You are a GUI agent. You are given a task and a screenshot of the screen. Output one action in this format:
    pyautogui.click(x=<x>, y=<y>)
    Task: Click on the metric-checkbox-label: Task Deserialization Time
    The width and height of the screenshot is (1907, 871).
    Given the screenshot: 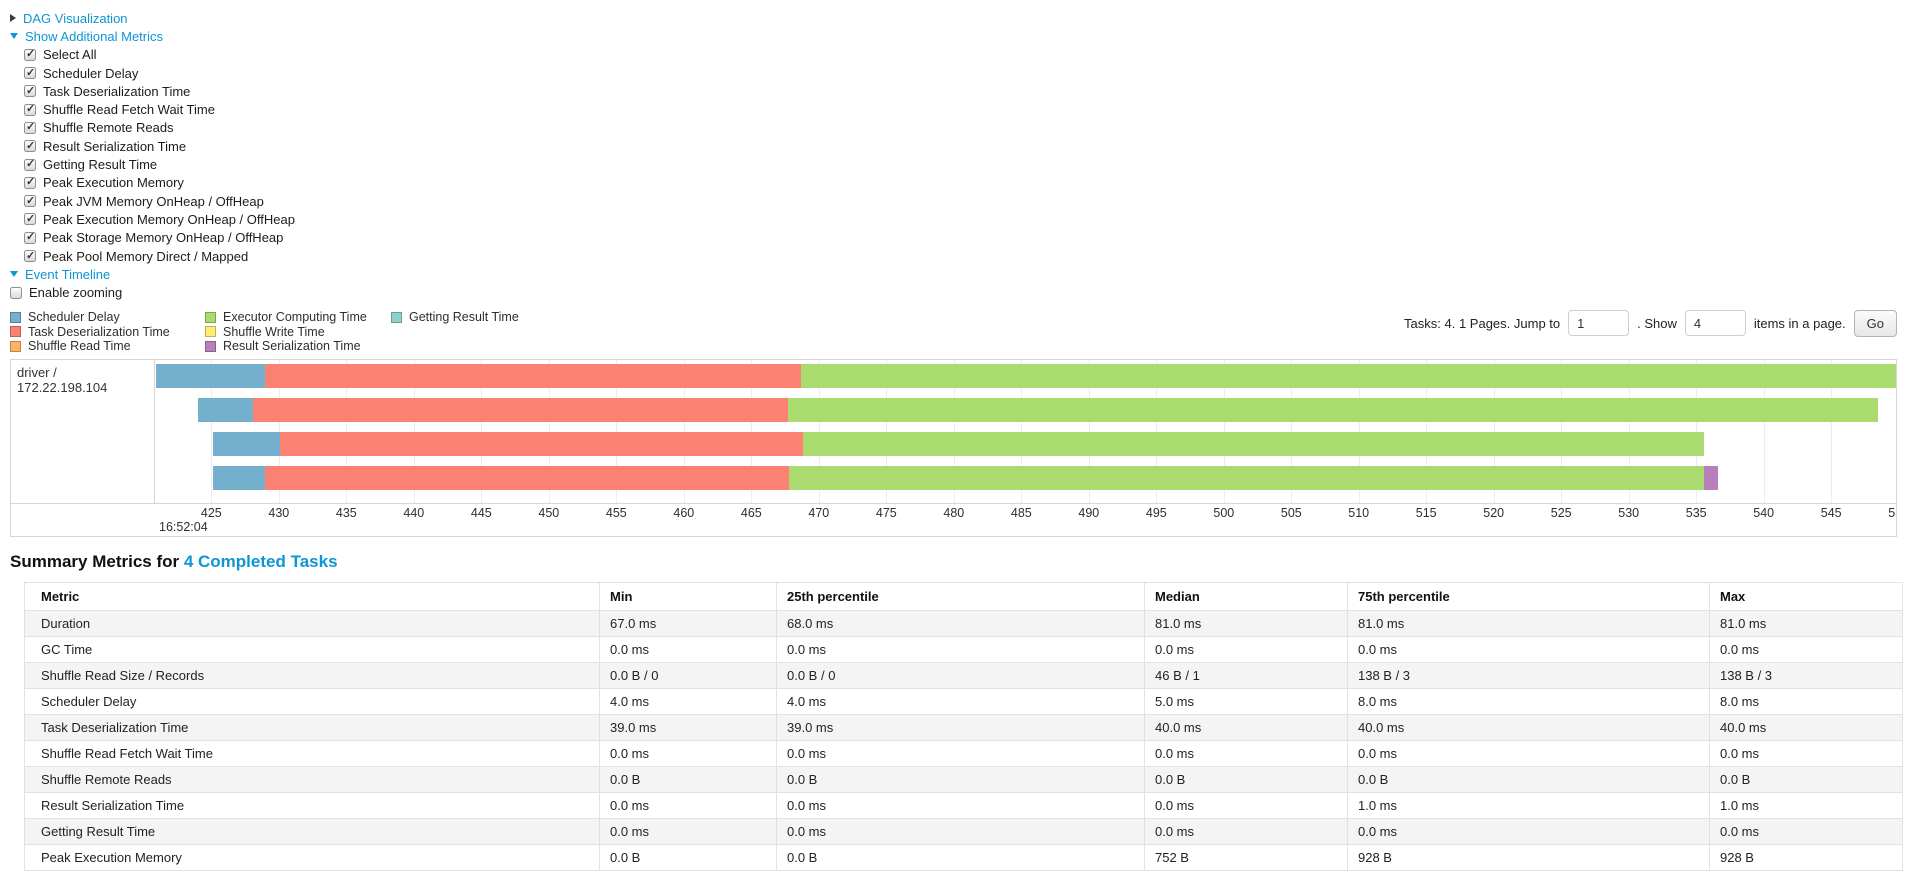 What is the action you would take?
    pyautogui.click(x=117, y=91)
    